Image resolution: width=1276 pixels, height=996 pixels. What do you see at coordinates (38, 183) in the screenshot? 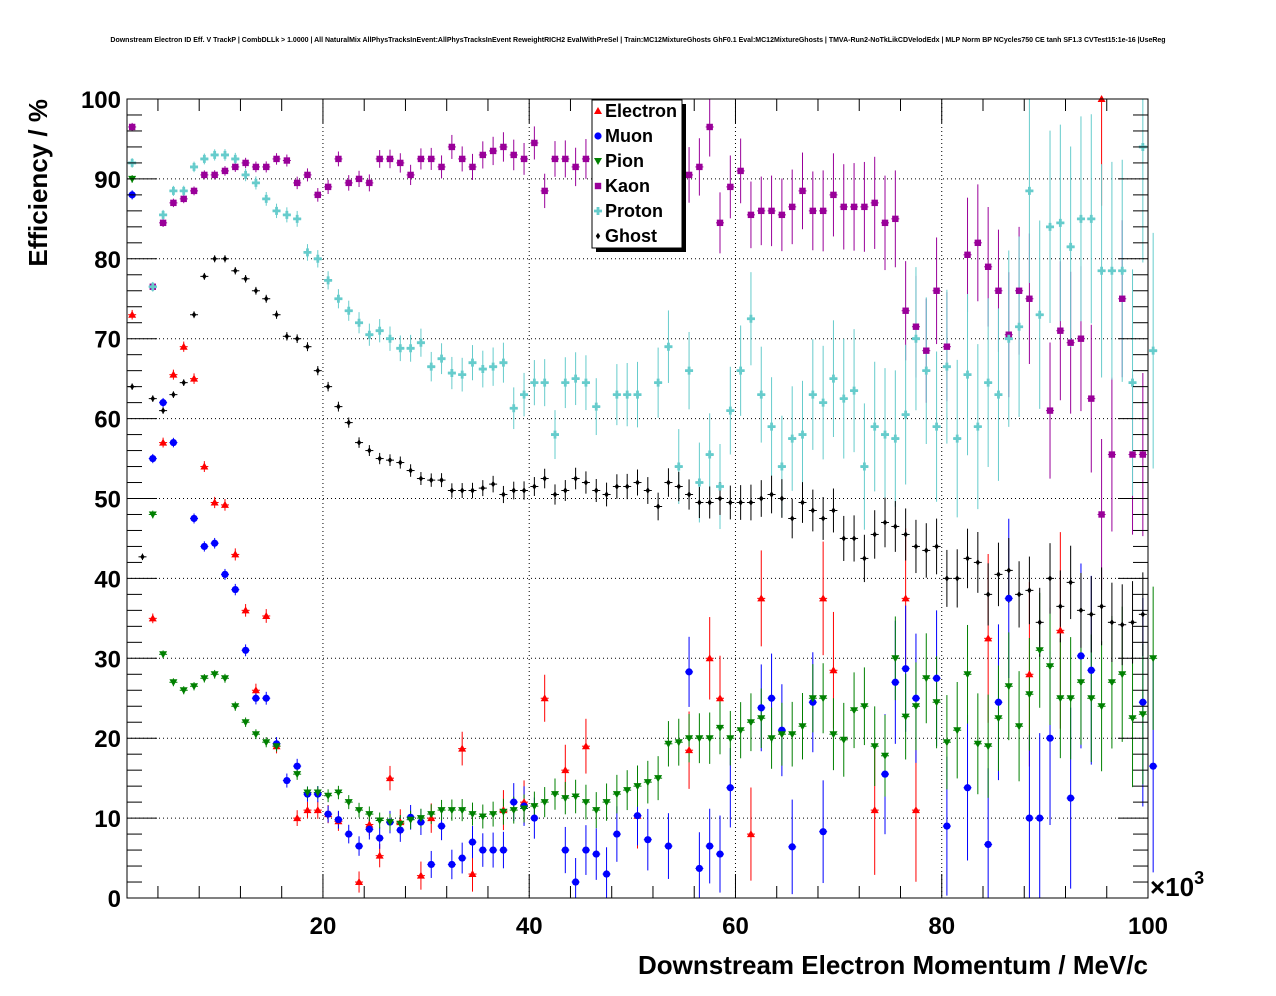
I see `y-axis-title: Efficiency / %` at bounding box center [38, 183].